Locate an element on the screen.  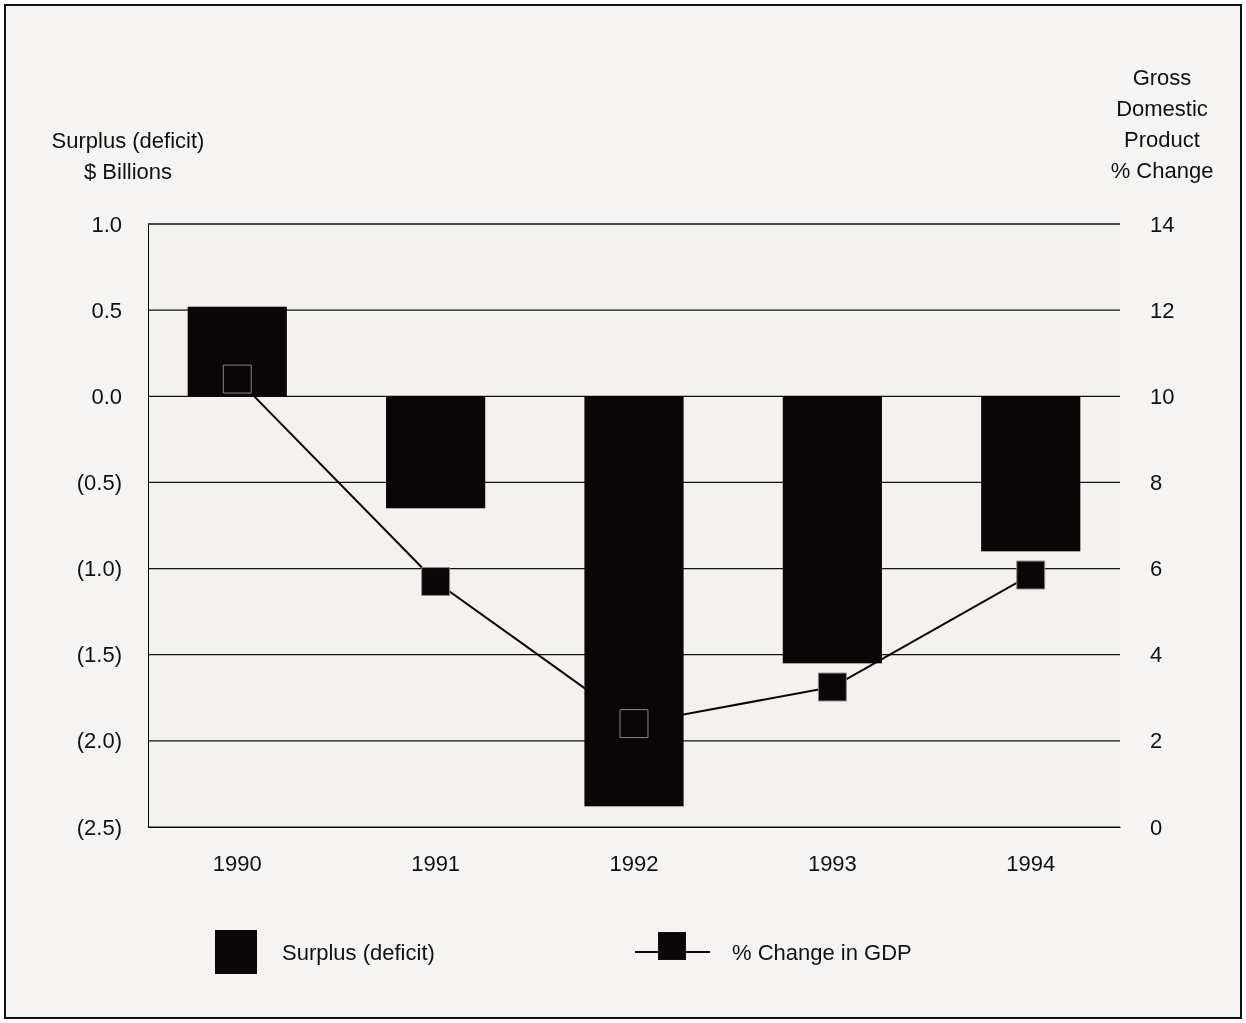
y-tick-label: (2.5) is located at coordinates (99, 827).